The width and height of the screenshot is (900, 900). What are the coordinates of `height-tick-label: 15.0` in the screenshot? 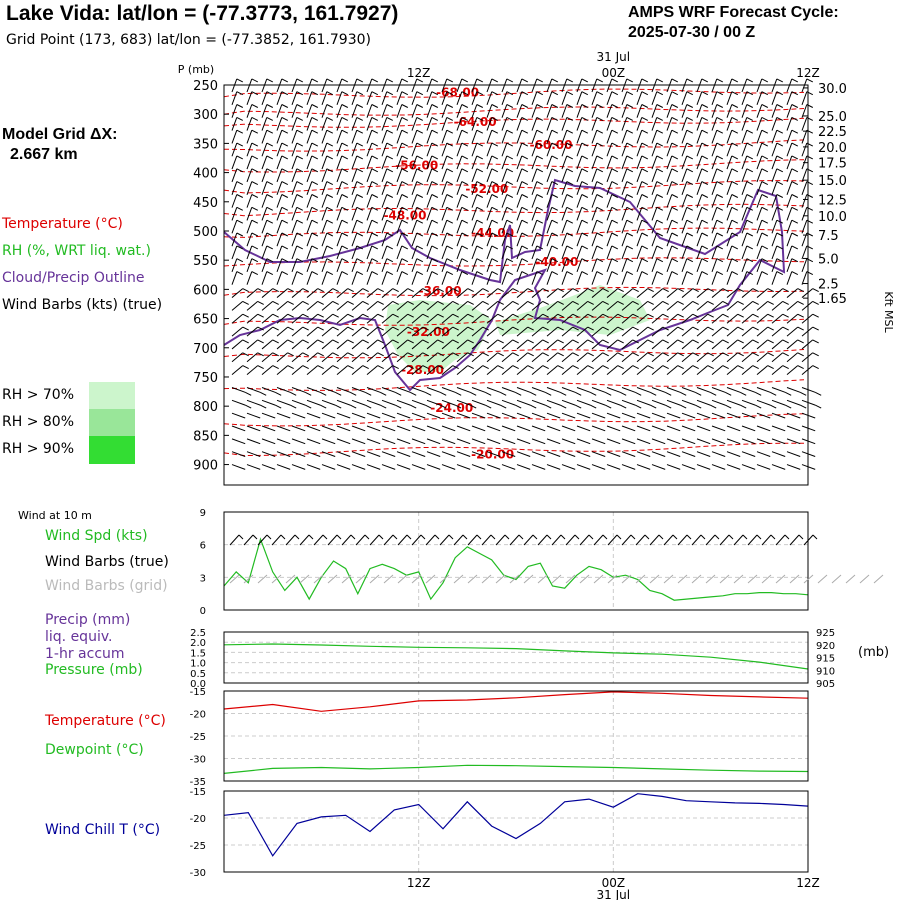 It's located at (832, 181).